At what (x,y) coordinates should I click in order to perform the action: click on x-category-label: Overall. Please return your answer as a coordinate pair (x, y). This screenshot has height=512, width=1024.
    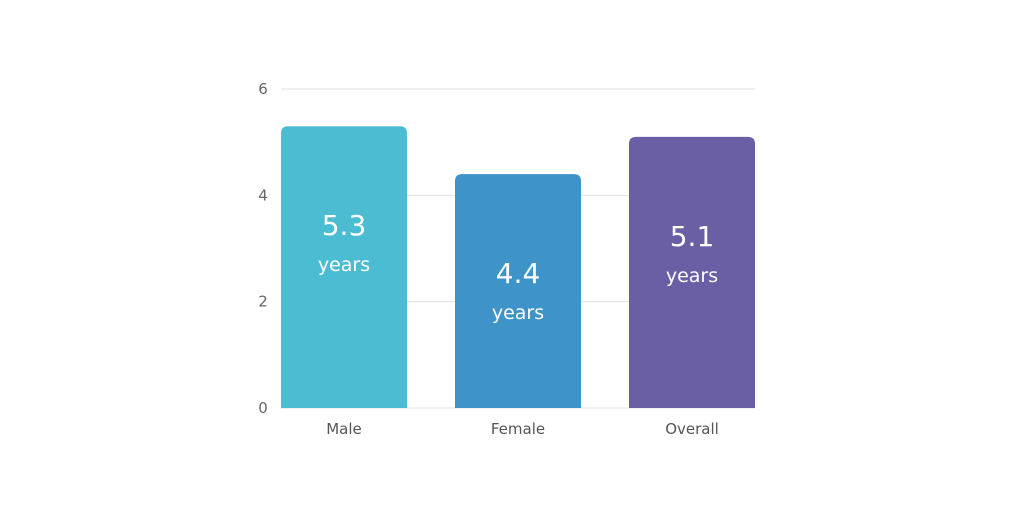
    Looking at the image, I should click on (692, 429).